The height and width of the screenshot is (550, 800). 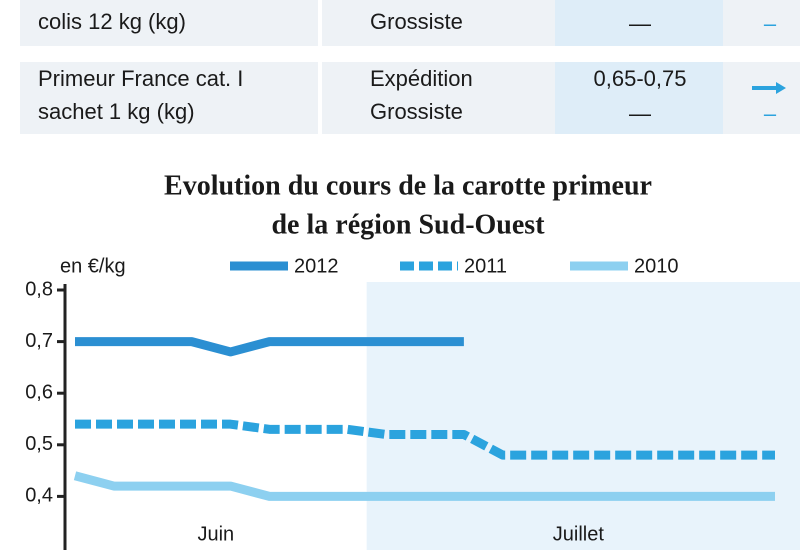 I want to click on y-tick-label: 0,4, so click(x=39, y=496).